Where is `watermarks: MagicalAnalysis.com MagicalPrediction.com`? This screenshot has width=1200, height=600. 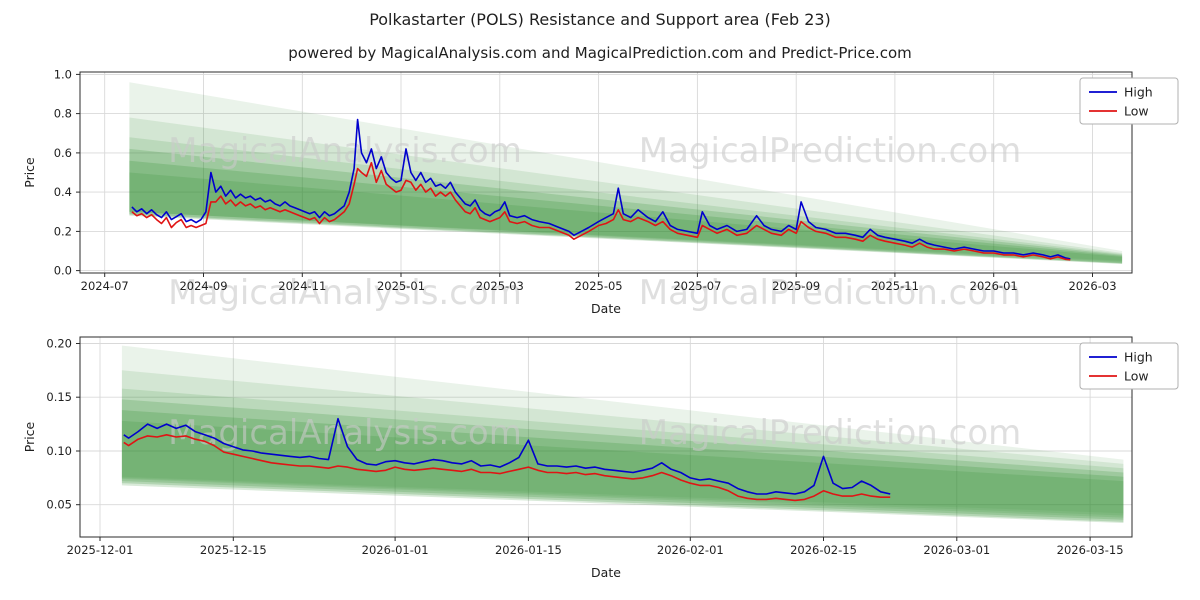 watermarks: MagicalAnalysis.com MagicalPrediction.com is located at coordinates (594, 433).